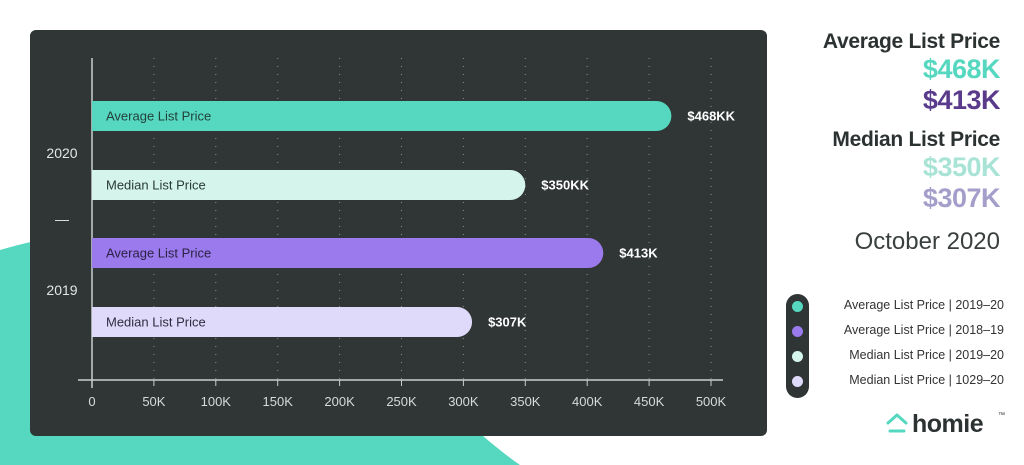  I want to click on house-logo-icon, so click(897, 423).